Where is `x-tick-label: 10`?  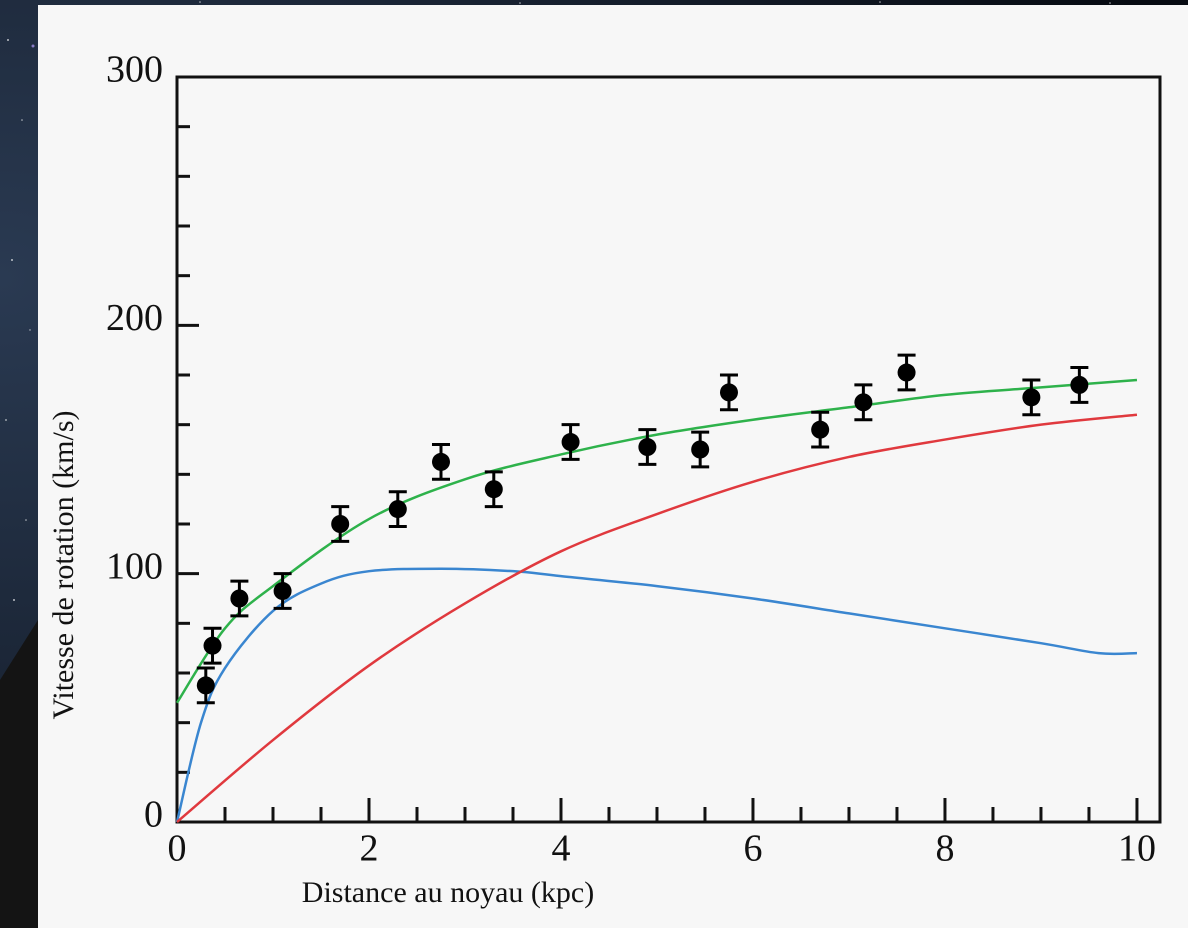 x-tick-label: 10 is located at coordinates (1137, 849).